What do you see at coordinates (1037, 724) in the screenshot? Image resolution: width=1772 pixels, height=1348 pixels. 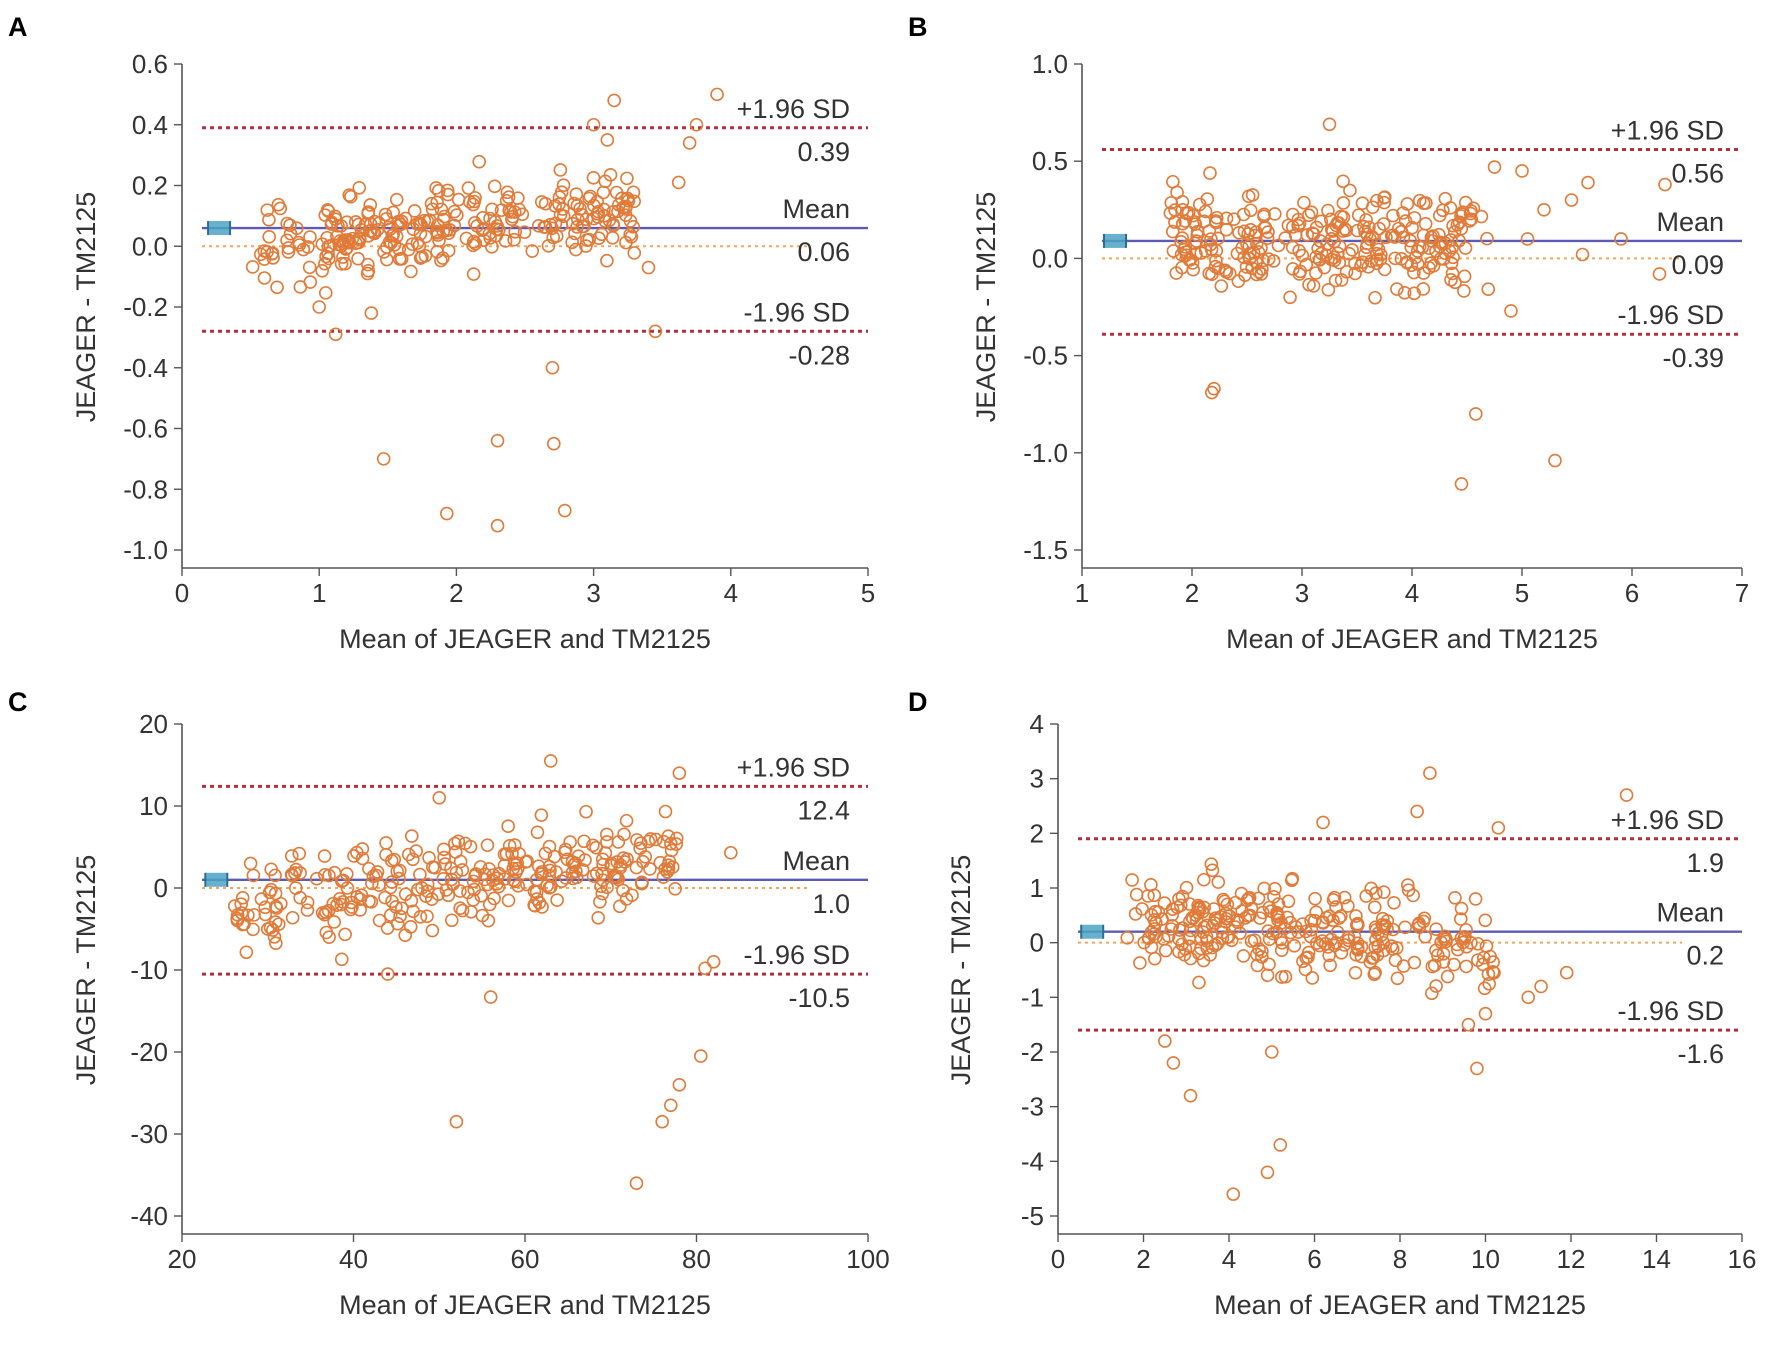 I see `y-tick-label: 4` at bounding box center [1037, 724].